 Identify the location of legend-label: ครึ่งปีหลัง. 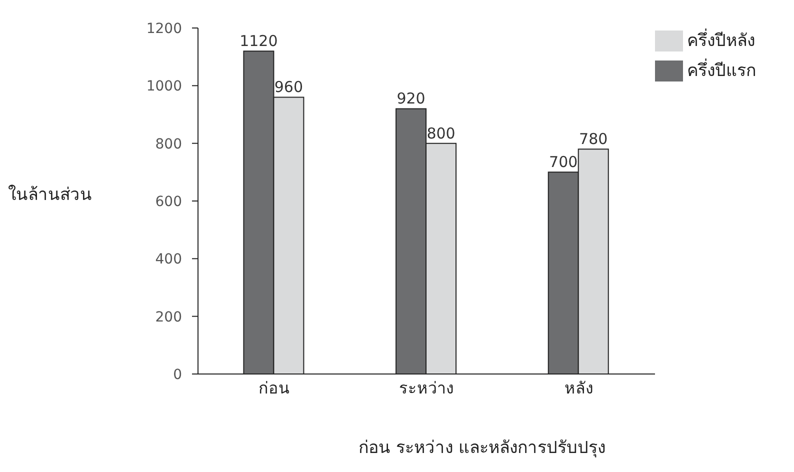
(721, 41).